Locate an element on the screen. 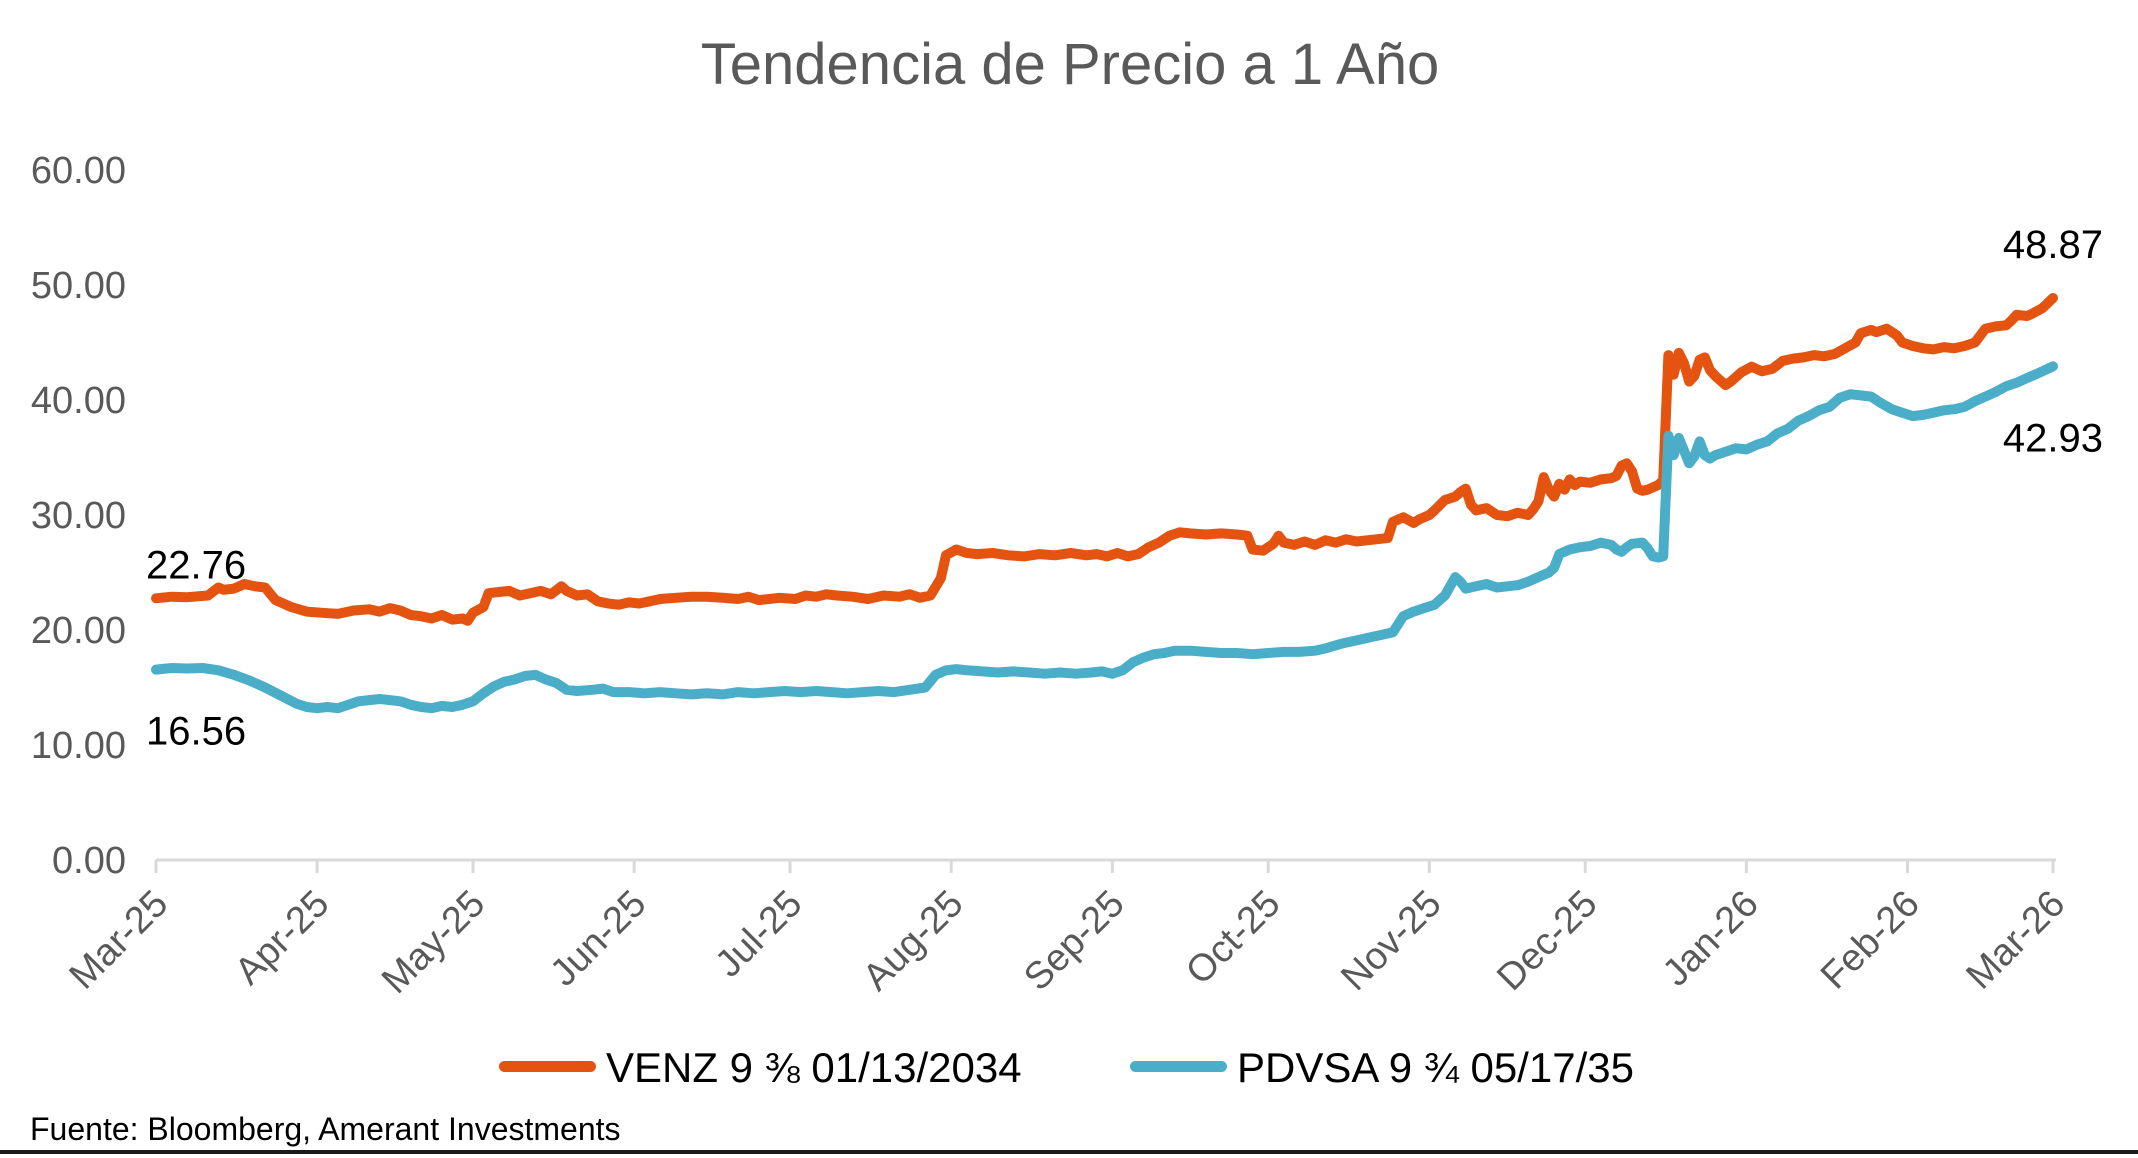 The image size is (2138, 1158). y-tick-label: 0.00 is located at coordinates (89, 861).